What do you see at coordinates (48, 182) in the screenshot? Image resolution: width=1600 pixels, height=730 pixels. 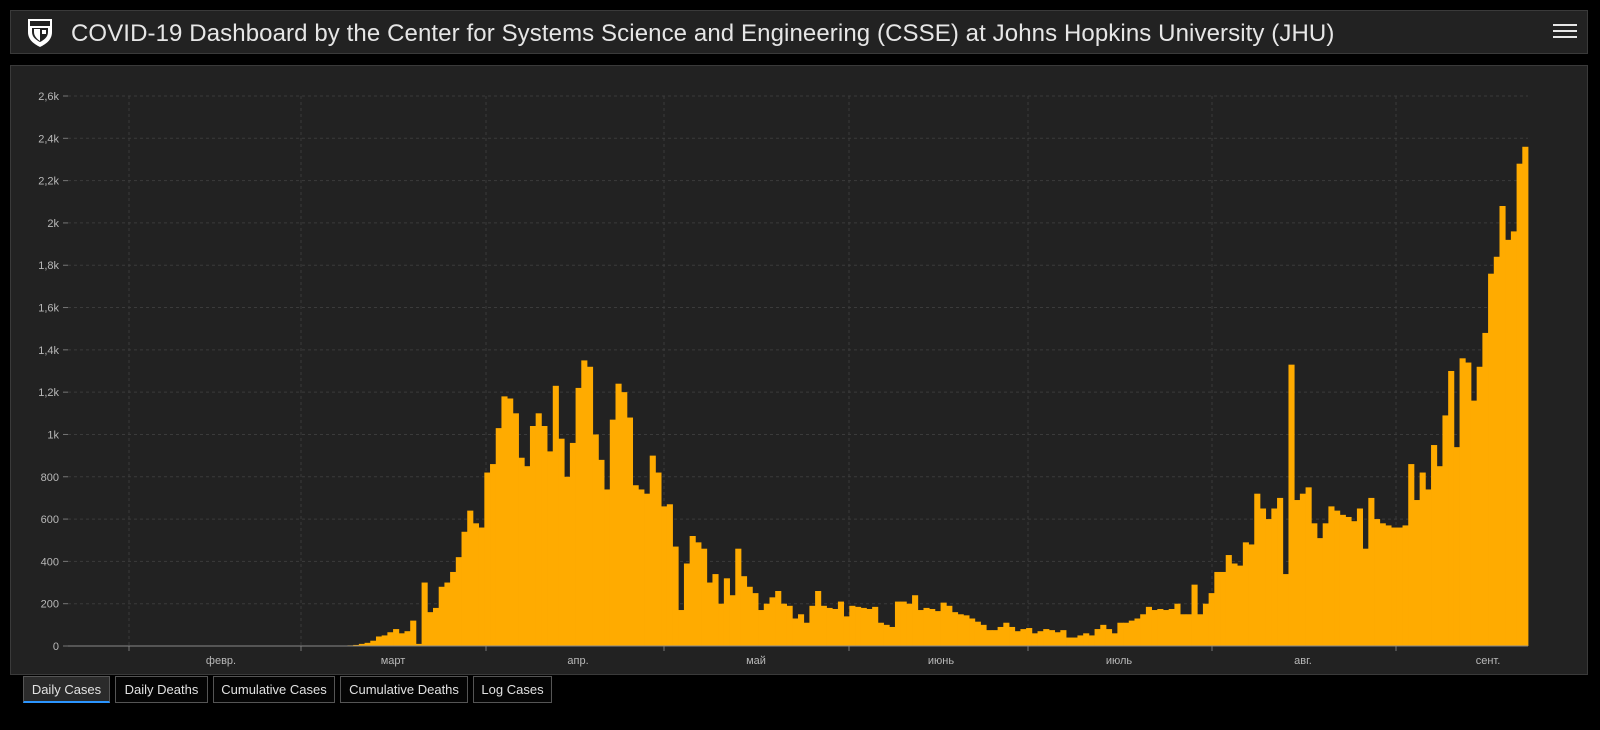 I see `y-tick-label: 2,2k` at bounding box center [48, 182].